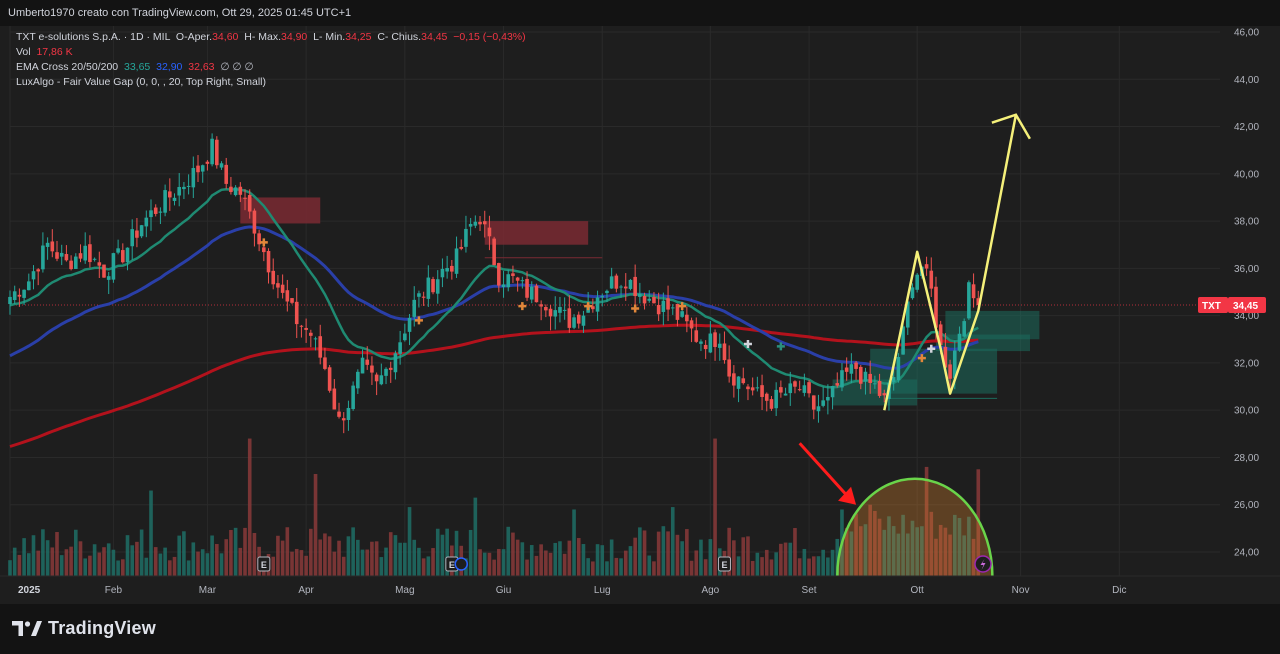 Image resolution: width=1280 pixels, height=654 pixels. Describe the element at coordinates (67, 67) in the screenshot. I see `legend-ema-label: EMA Cross 20/50/200` at that location.